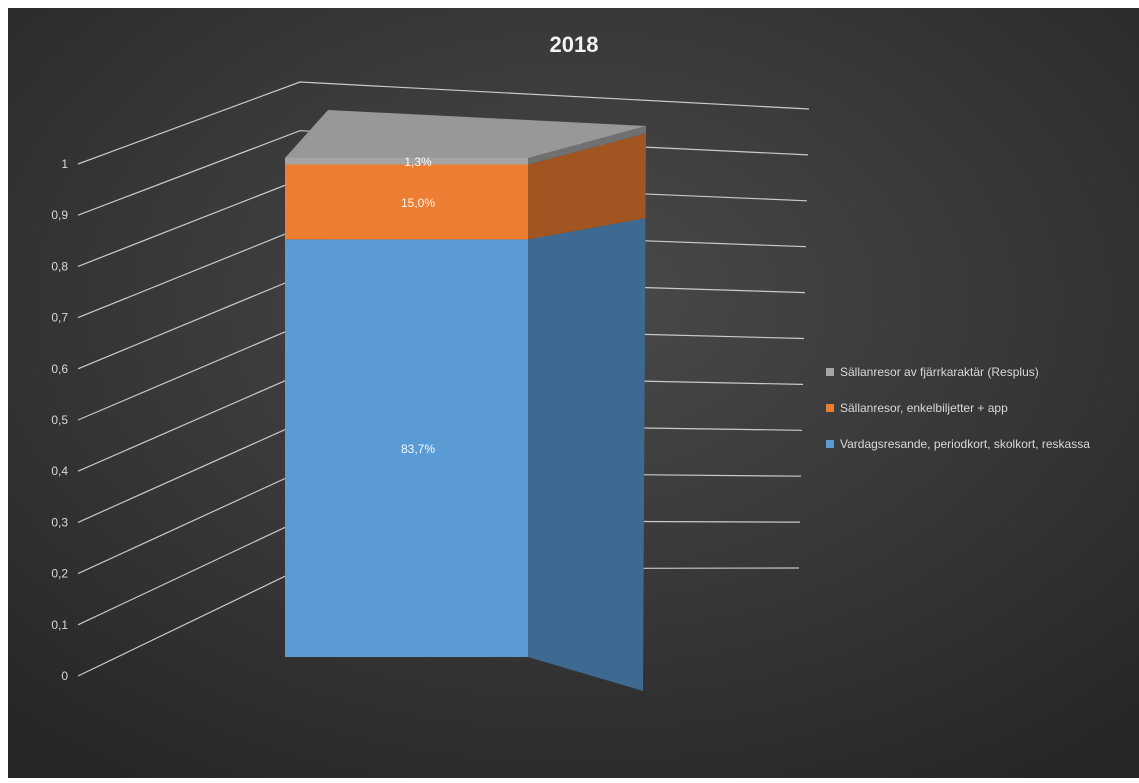  Describe the element at coordinates (64, 676) in the screenshot. I see `y-tick-label: 0` at that location.